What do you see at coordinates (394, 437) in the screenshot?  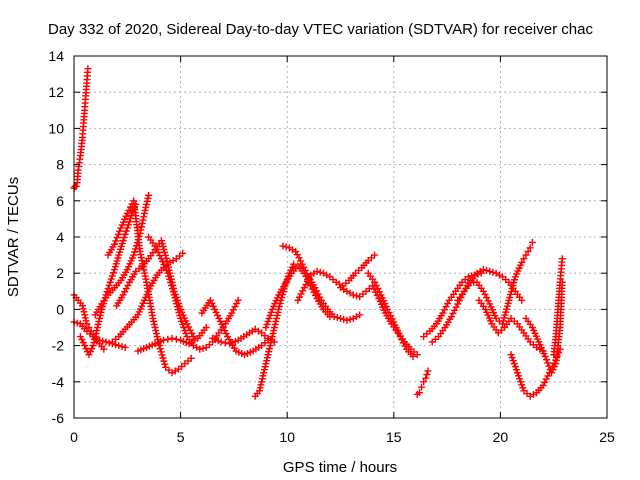 I see `x-tick-label: 15` at bounding box center [394, 437].